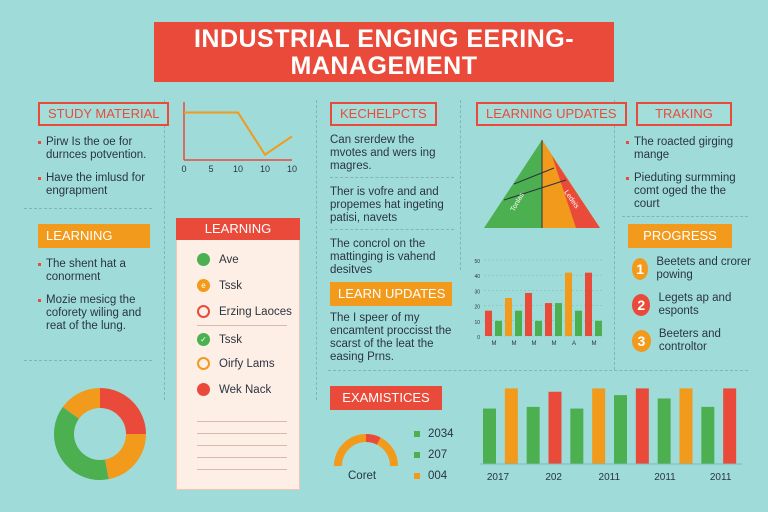 The width and height of the screenshot is (768, 512). Describe the element at coordinates (238, 229) in the screenshot. I see `learning-card-title: LEARNING` at that location.